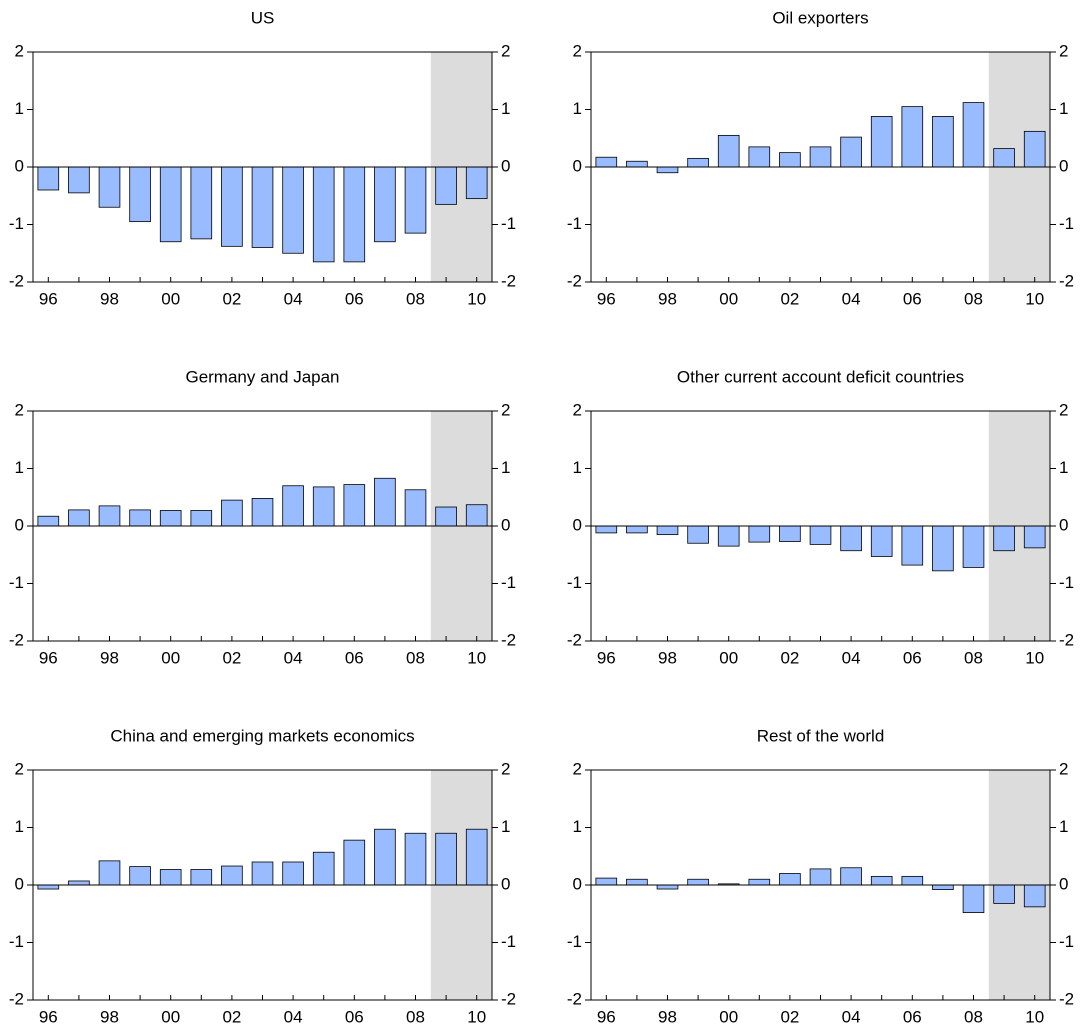  Describe the element at coordinates (109, 1016) in the screenshot. I see `x-tick-label: 98` at that location.